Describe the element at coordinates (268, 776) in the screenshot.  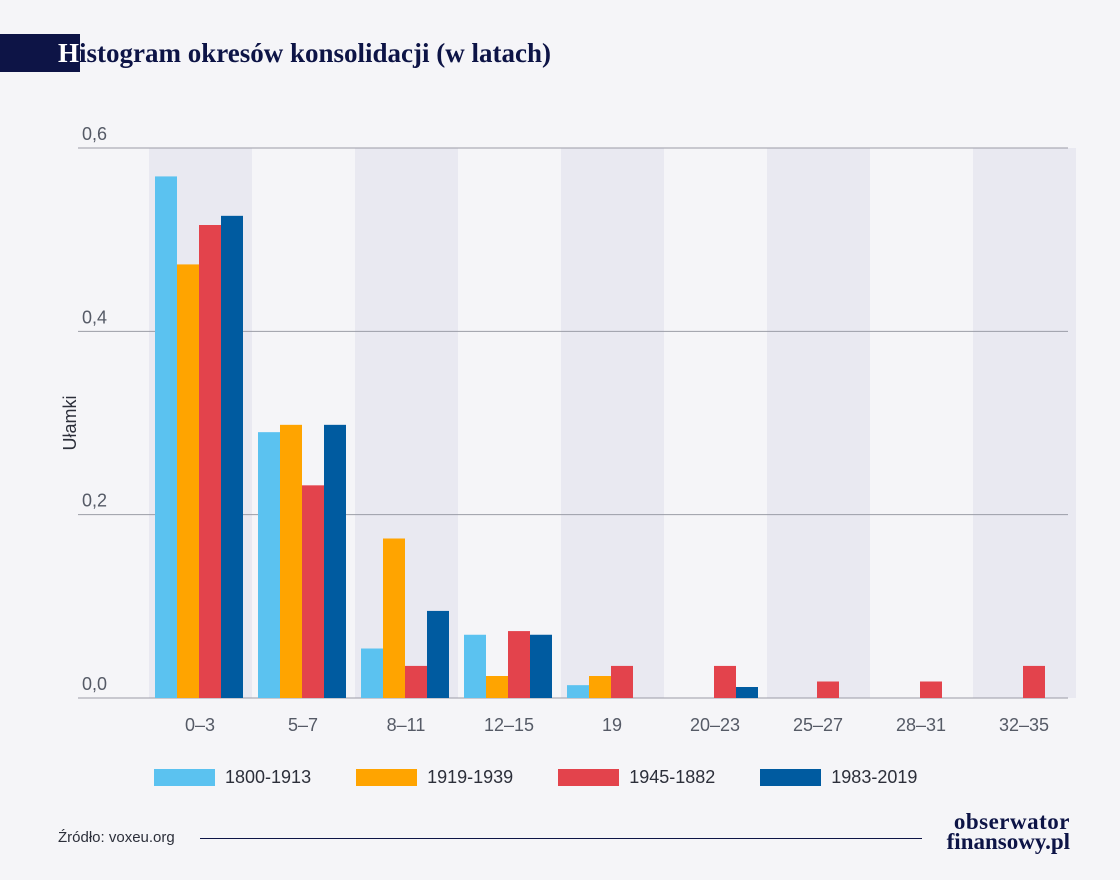
I see `legend-label: 1800-1913` at that location.